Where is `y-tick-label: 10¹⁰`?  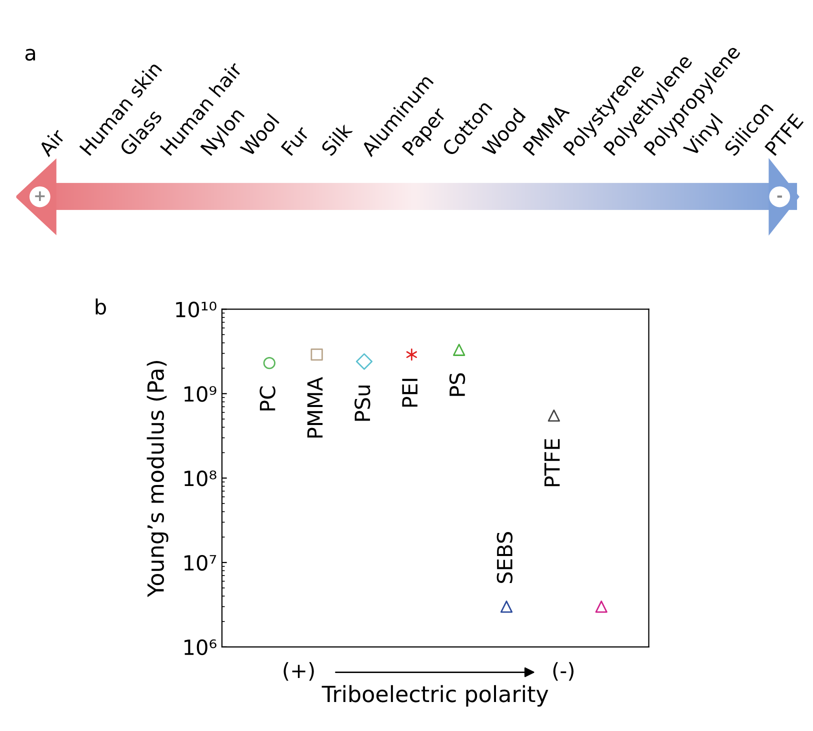 y-tick-label: 10¹⁰ is located at coordinates (196, 310).